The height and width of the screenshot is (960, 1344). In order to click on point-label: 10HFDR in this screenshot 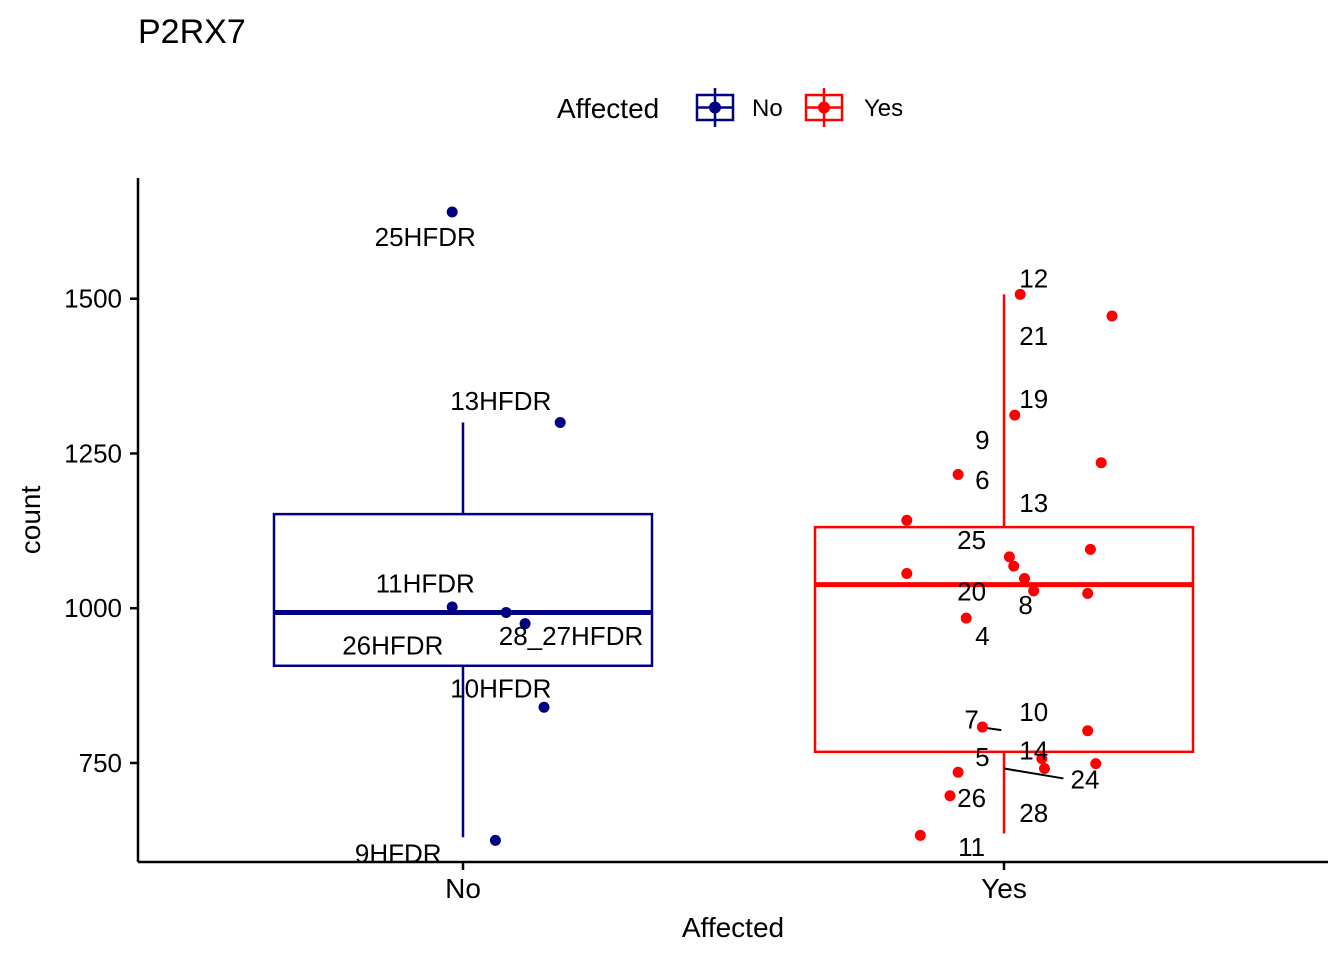, I will do `click(500, 689)`.